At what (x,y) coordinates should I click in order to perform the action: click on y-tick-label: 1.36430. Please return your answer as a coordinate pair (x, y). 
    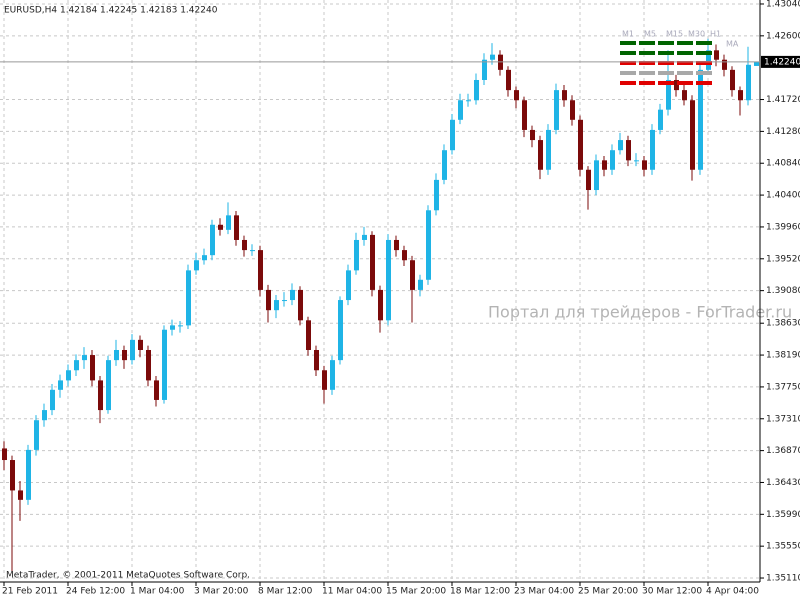
    Looking at the image, I should click on (783, 483).